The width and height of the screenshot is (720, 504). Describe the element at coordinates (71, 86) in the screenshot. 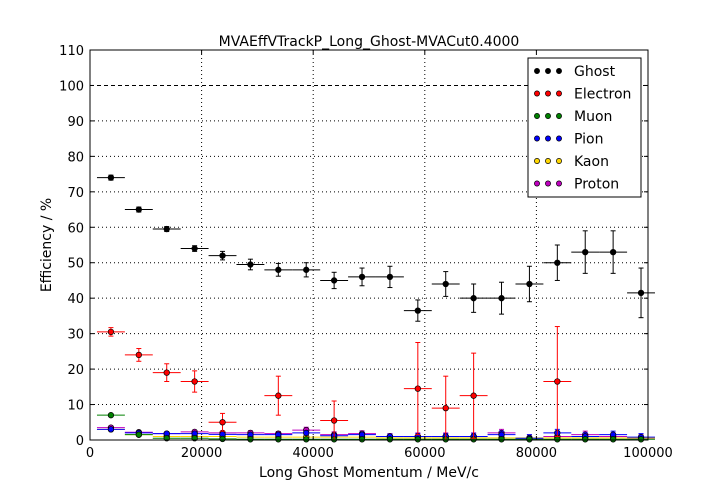

I see `y-tick-label: 100` at that location.